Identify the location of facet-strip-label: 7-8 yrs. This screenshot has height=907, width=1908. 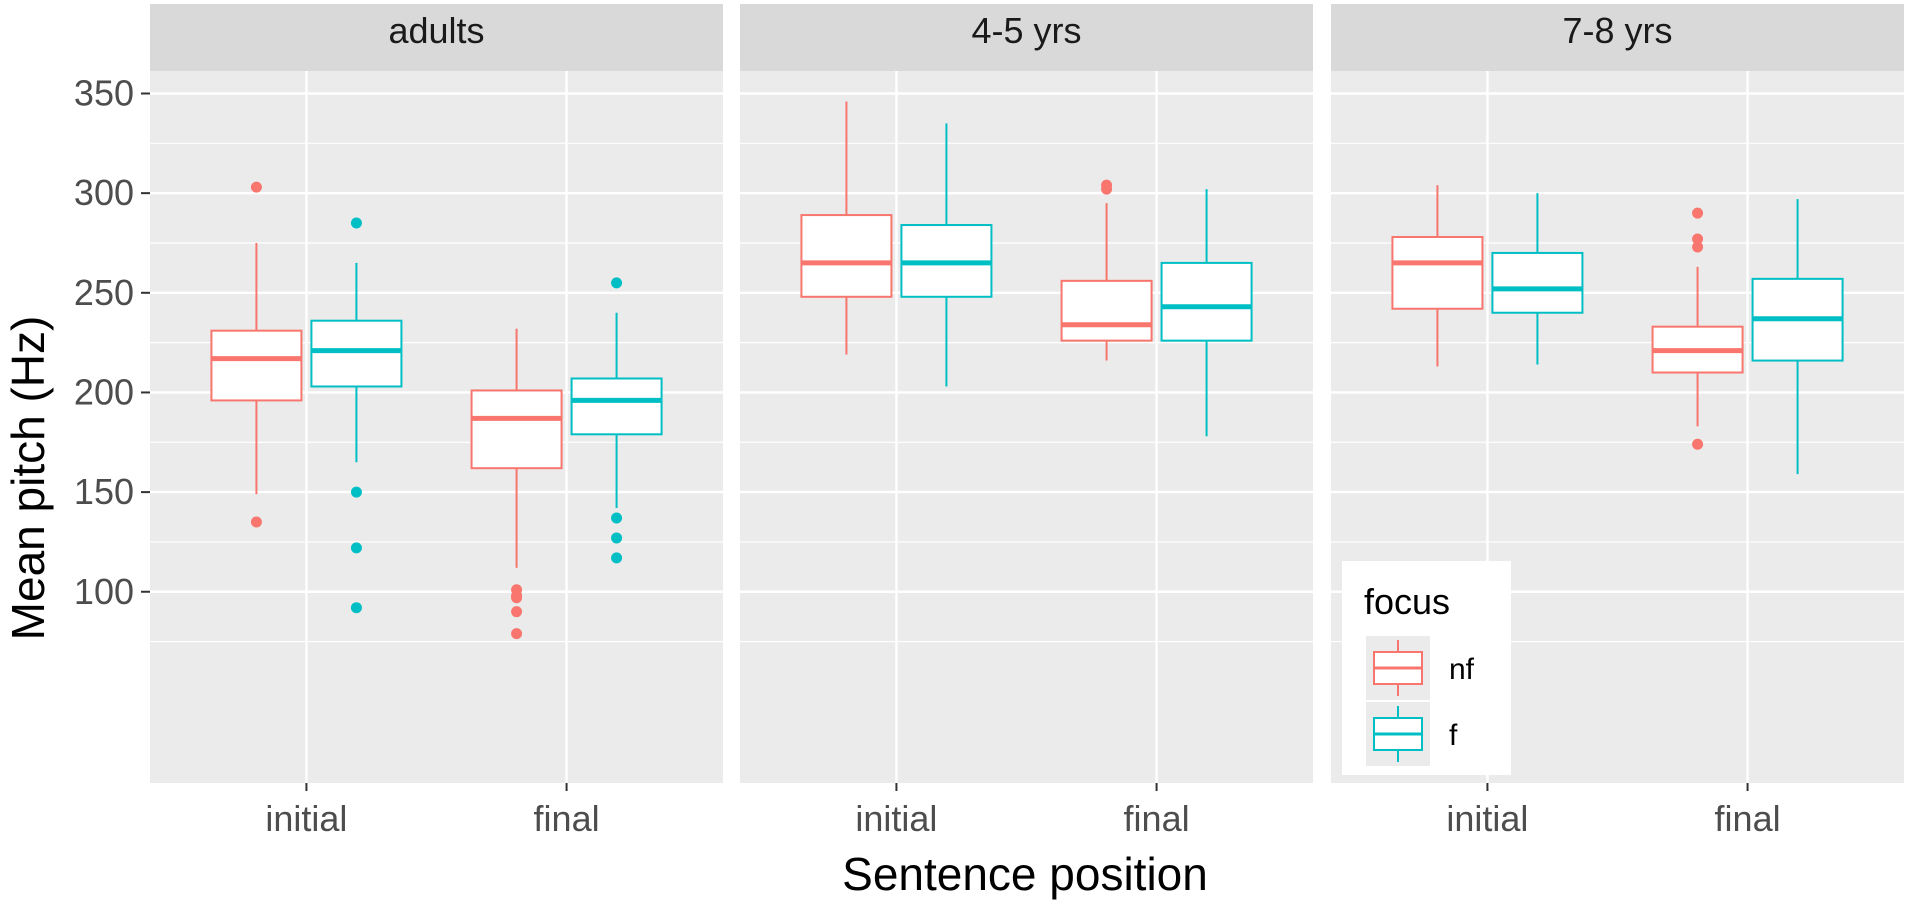
(1617, 30).